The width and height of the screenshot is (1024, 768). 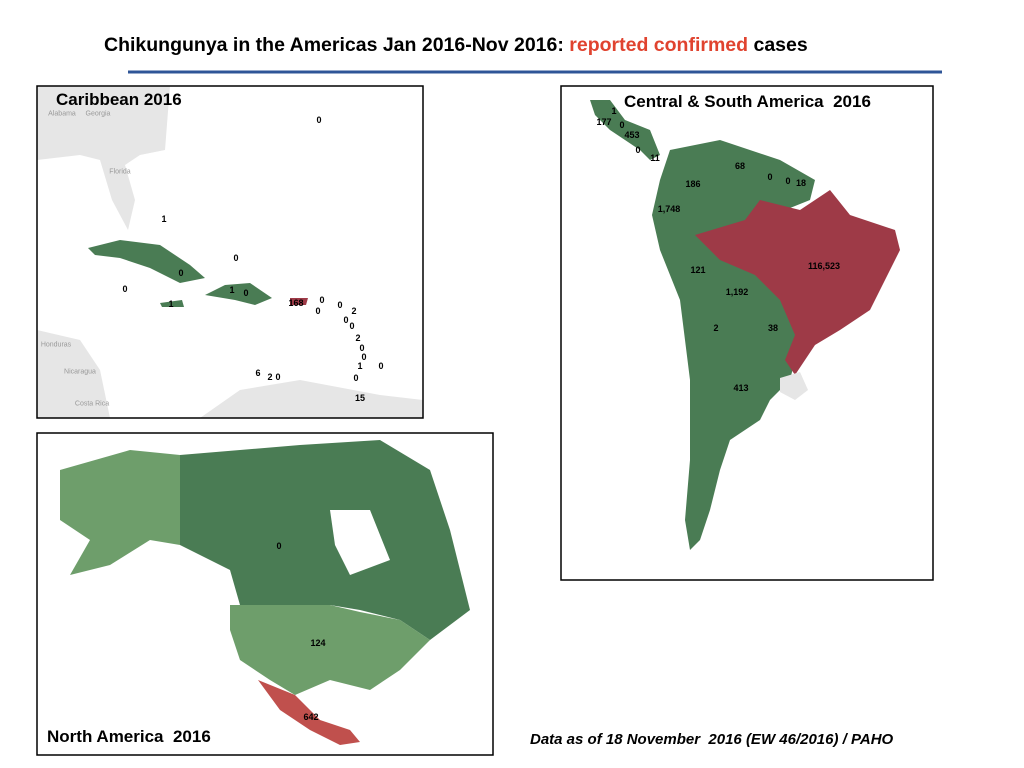 What do you see at coordinates (120, 172) in the screenshot?
I see `place-name: Florida` at bounding box center [120, 172].